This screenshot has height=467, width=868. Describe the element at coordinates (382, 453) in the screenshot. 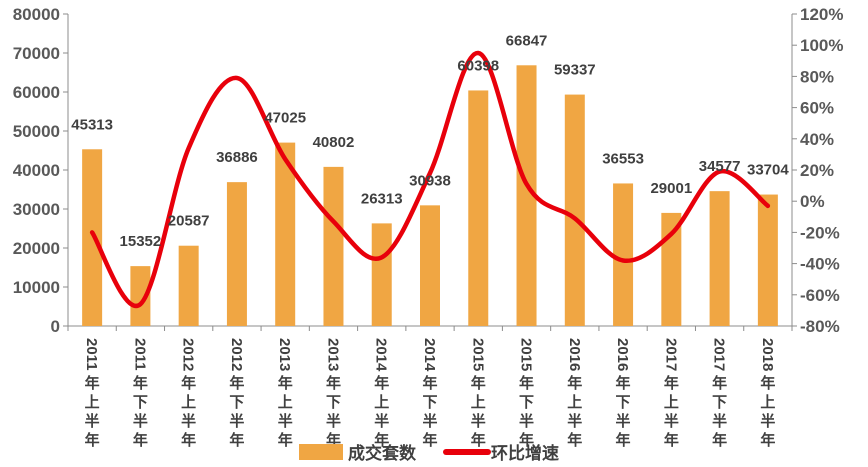

I see `legend-label-bar: 成交套数` at that location.